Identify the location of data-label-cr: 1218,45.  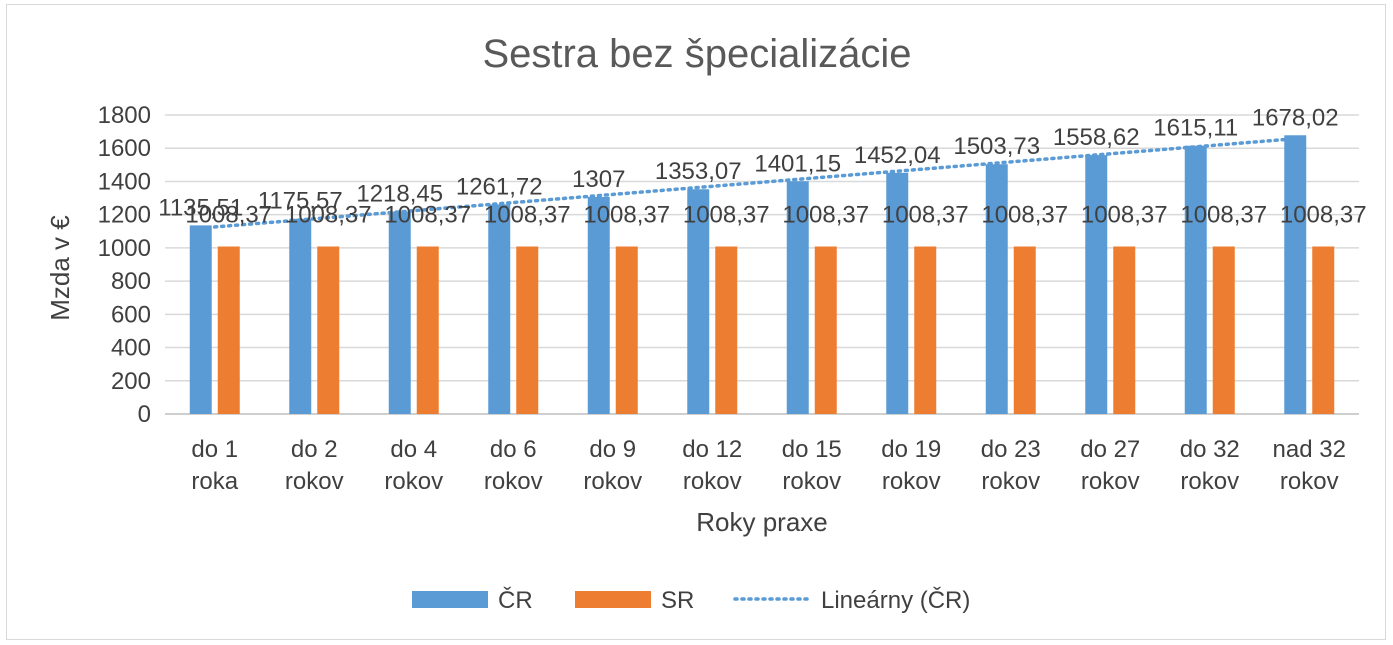
(399, 194).